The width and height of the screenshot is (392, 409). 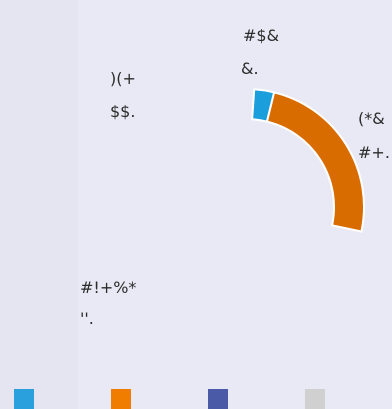 What do you see at coordinates (123, 78) in the screenshot?
I see `label-upper-left-line1: )(+` at bounding box center [123, 78].